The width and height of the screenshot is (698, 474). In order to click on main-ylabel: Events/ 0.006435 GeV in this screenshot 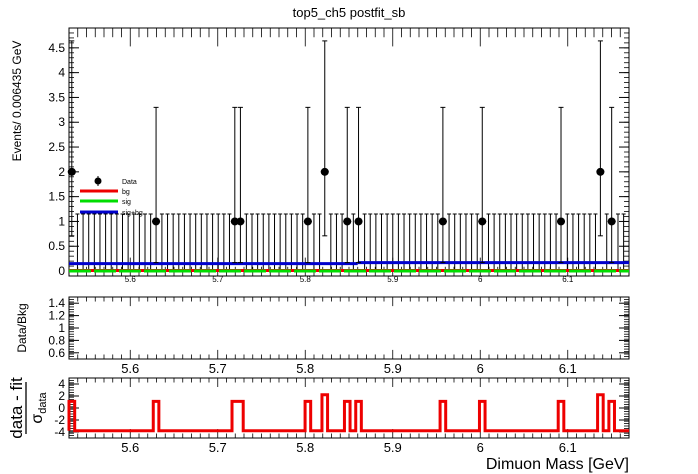, I will do `click(17, 101)`.